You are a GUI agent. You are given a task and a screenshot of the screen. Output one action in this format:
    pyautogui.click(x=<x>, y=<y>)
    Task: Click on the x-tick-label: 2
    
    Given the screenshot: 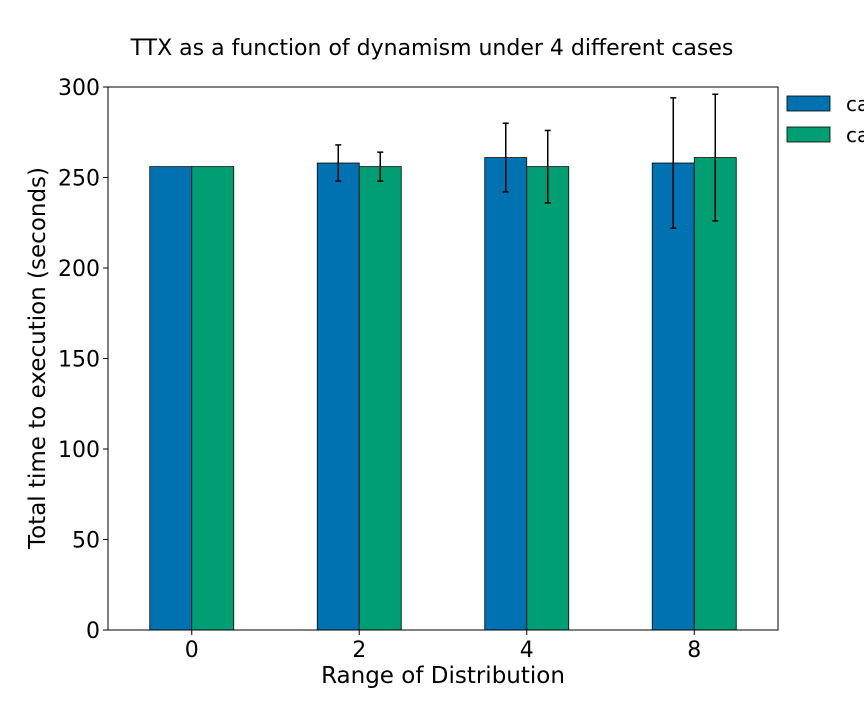 What is the action you would take?
    pyautogui.click(x=359, y=650)
    